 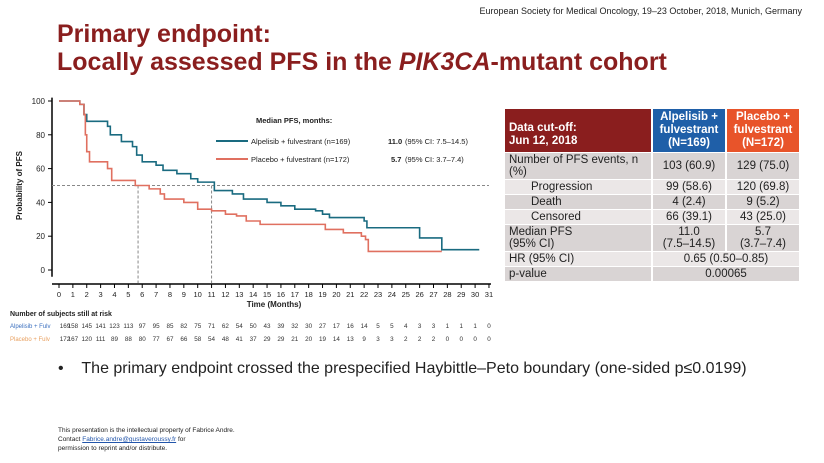 What do you see at coordinates (543, 141) in the screenshot?
I see `cutoff-l2: Jun 12, 2018` at bounding box center [543, 141].